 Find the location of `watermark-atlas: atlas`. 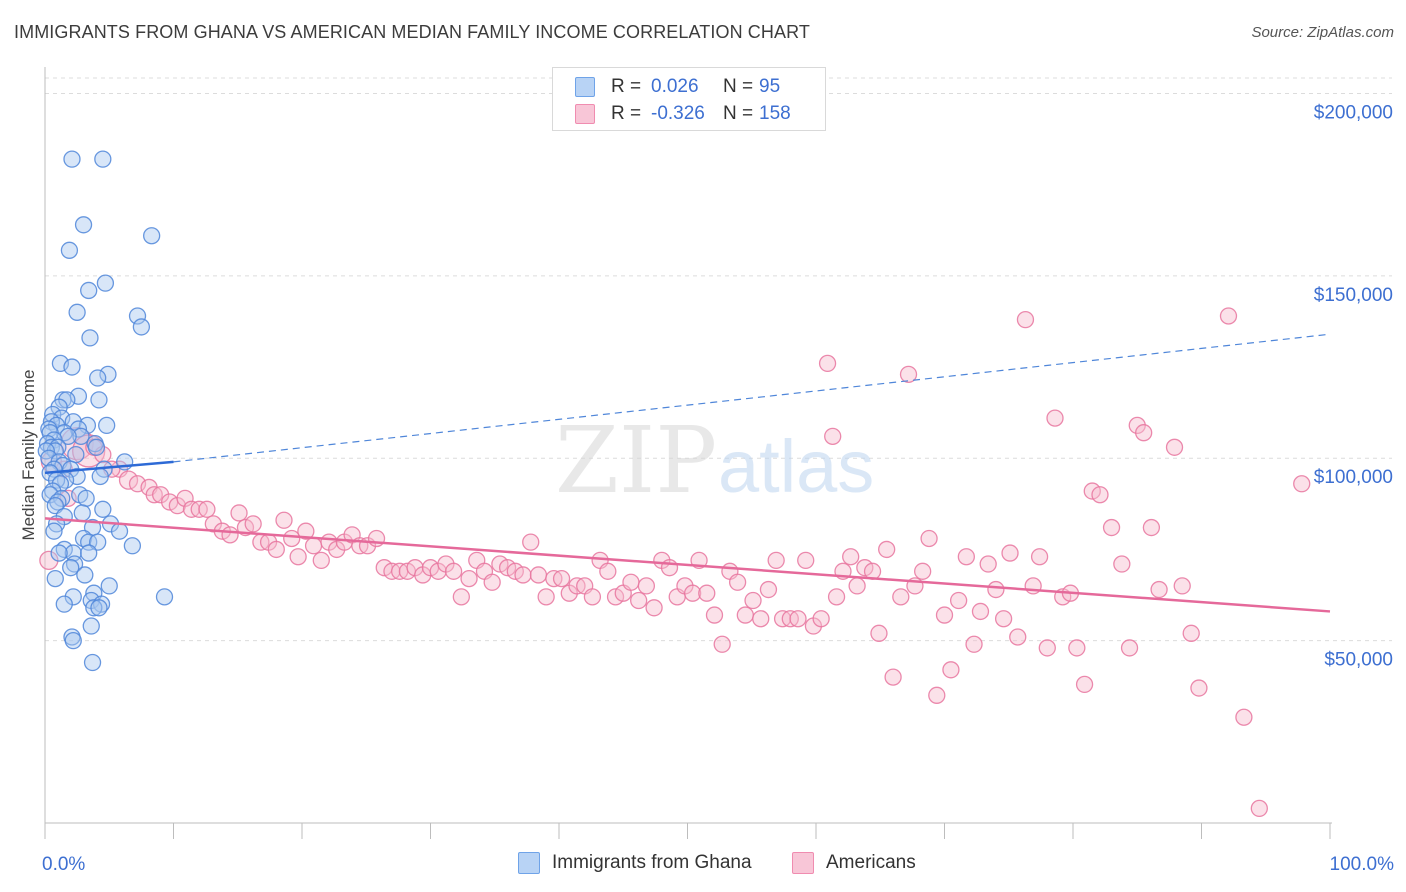

watermark-atlas: atlas is located at coordinates (796, 466).